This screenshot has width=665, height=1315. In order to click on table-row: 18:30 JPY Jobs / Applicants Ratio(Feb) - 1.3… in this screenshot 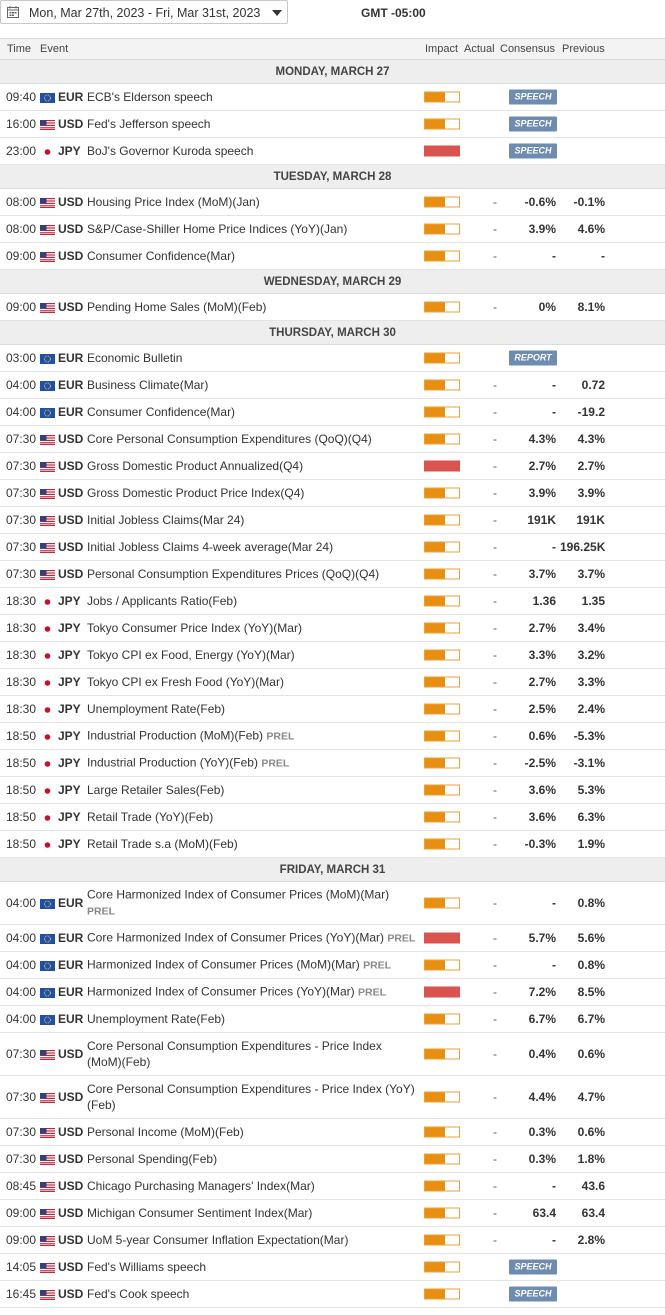, I will do `click(332, 601)`.